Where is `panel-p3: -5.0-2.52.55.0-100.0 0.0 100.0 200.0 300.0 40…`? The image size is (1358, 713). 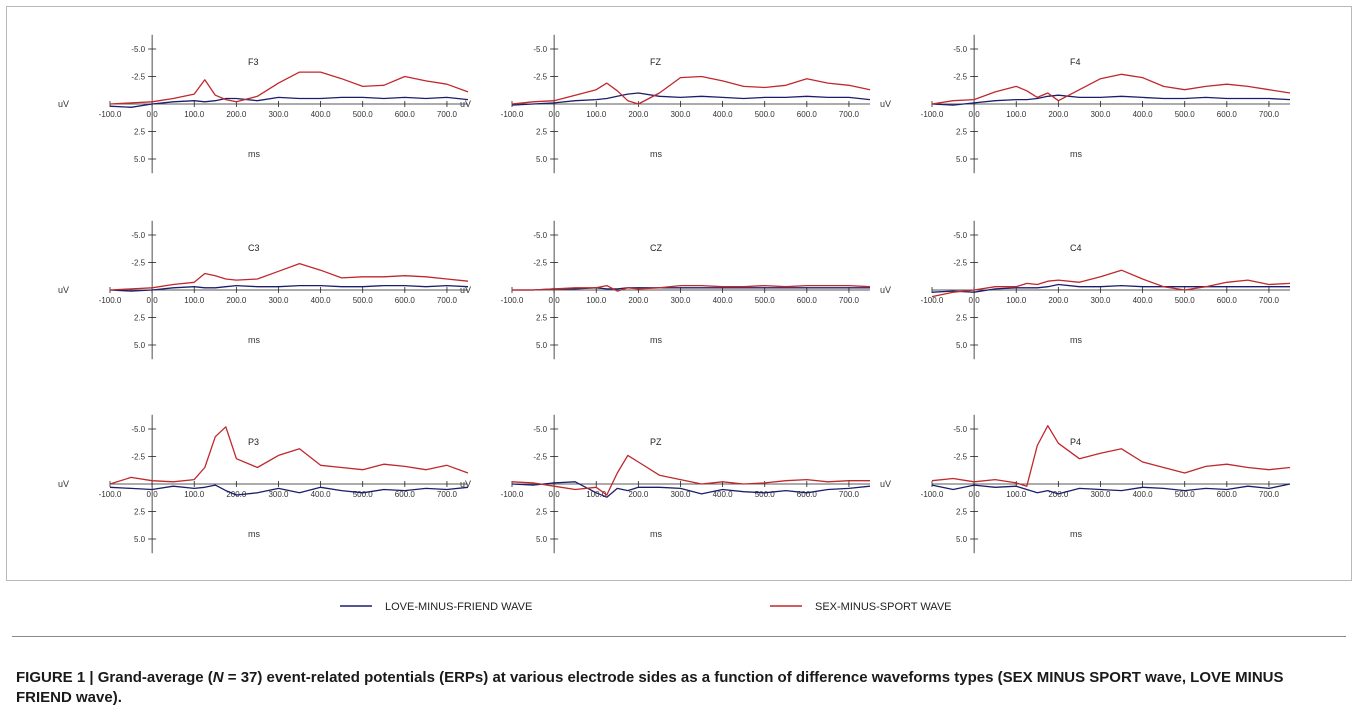 panel-p3: -5.0-2.52.55.0-100.0 0.0 100.0 200.0 300.0 40… is located at coordinates (263, 484).